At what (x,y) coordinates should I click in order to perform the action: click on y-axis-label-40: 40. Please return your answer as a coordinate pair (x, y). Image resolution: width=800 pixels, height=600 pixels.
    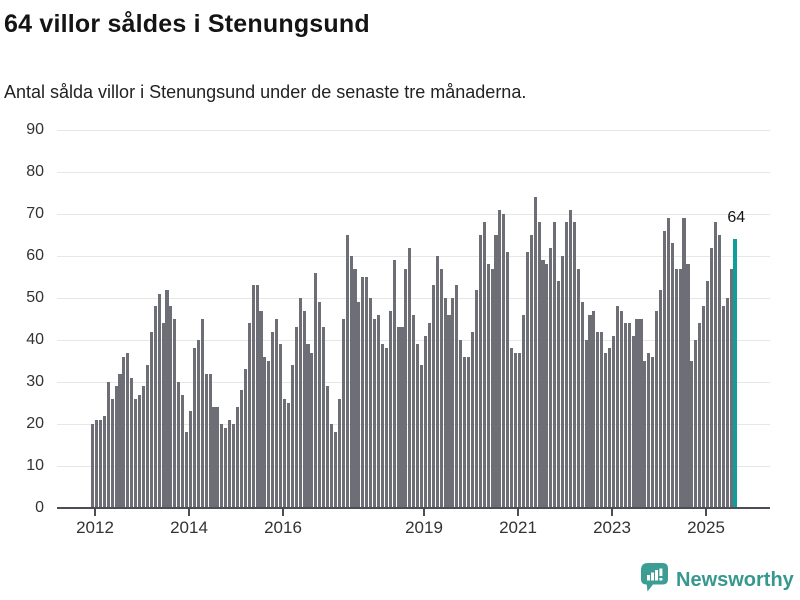
    Looking at the image, I should click on (35, 339).